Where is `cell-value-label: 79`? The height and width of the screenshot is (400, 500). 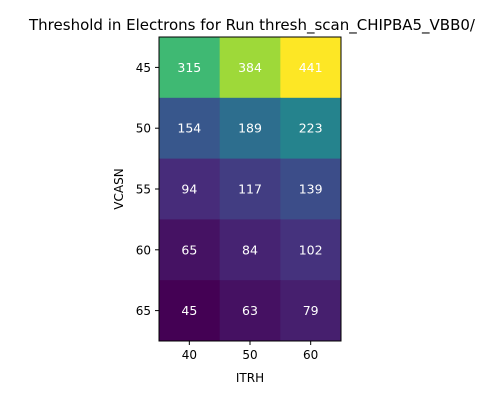
cell-value-label: 79 is located at coordinates (311, 310).